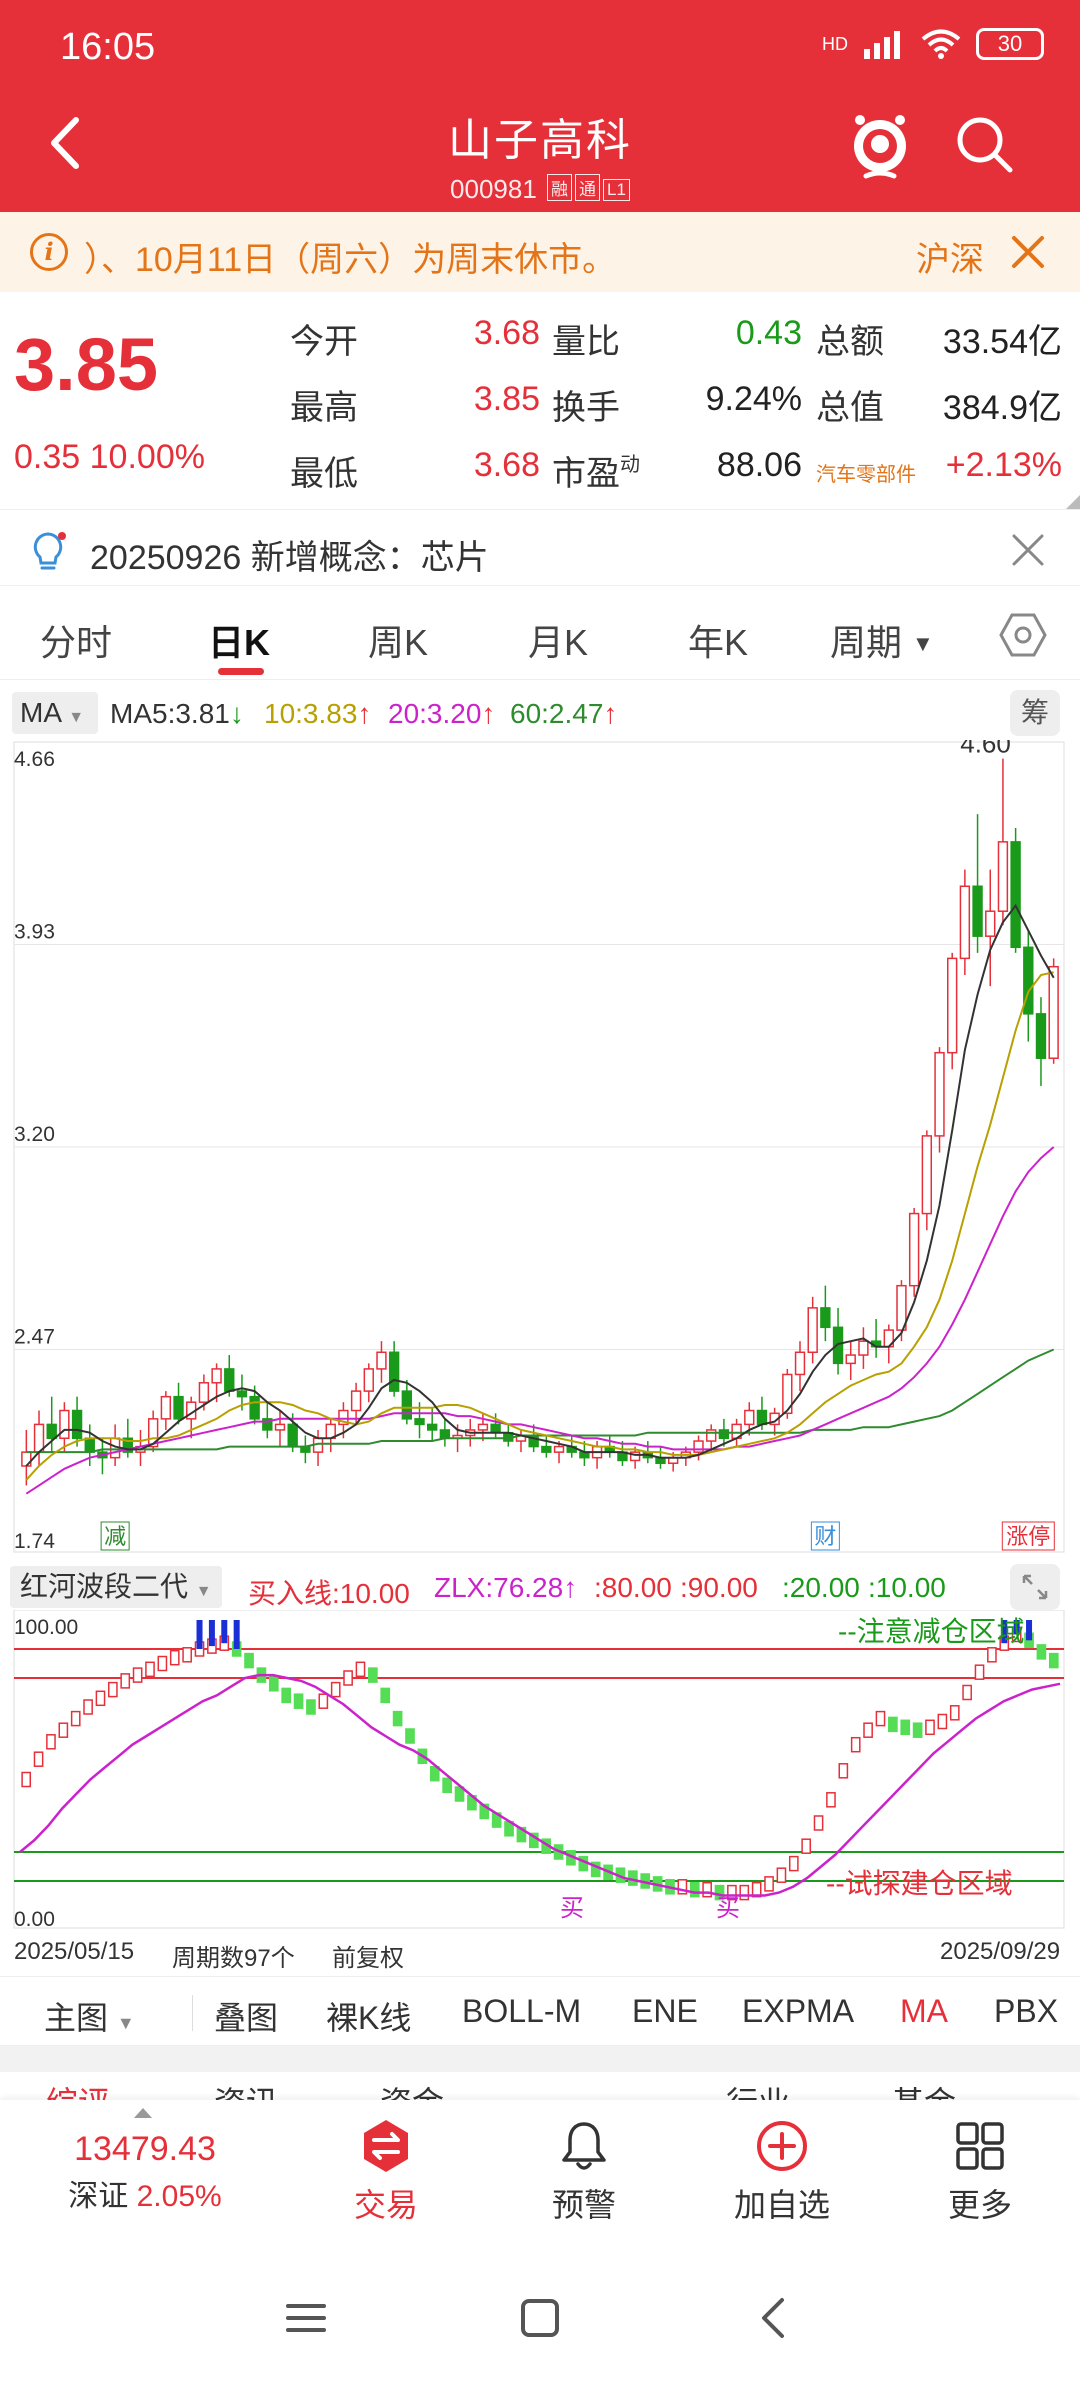 The height and width of the screenshot is (2400, 1080). What do you see at coordinates (835, 43) in the screenshot?
I see `network-label: HD` at bounding box center [835, 43].